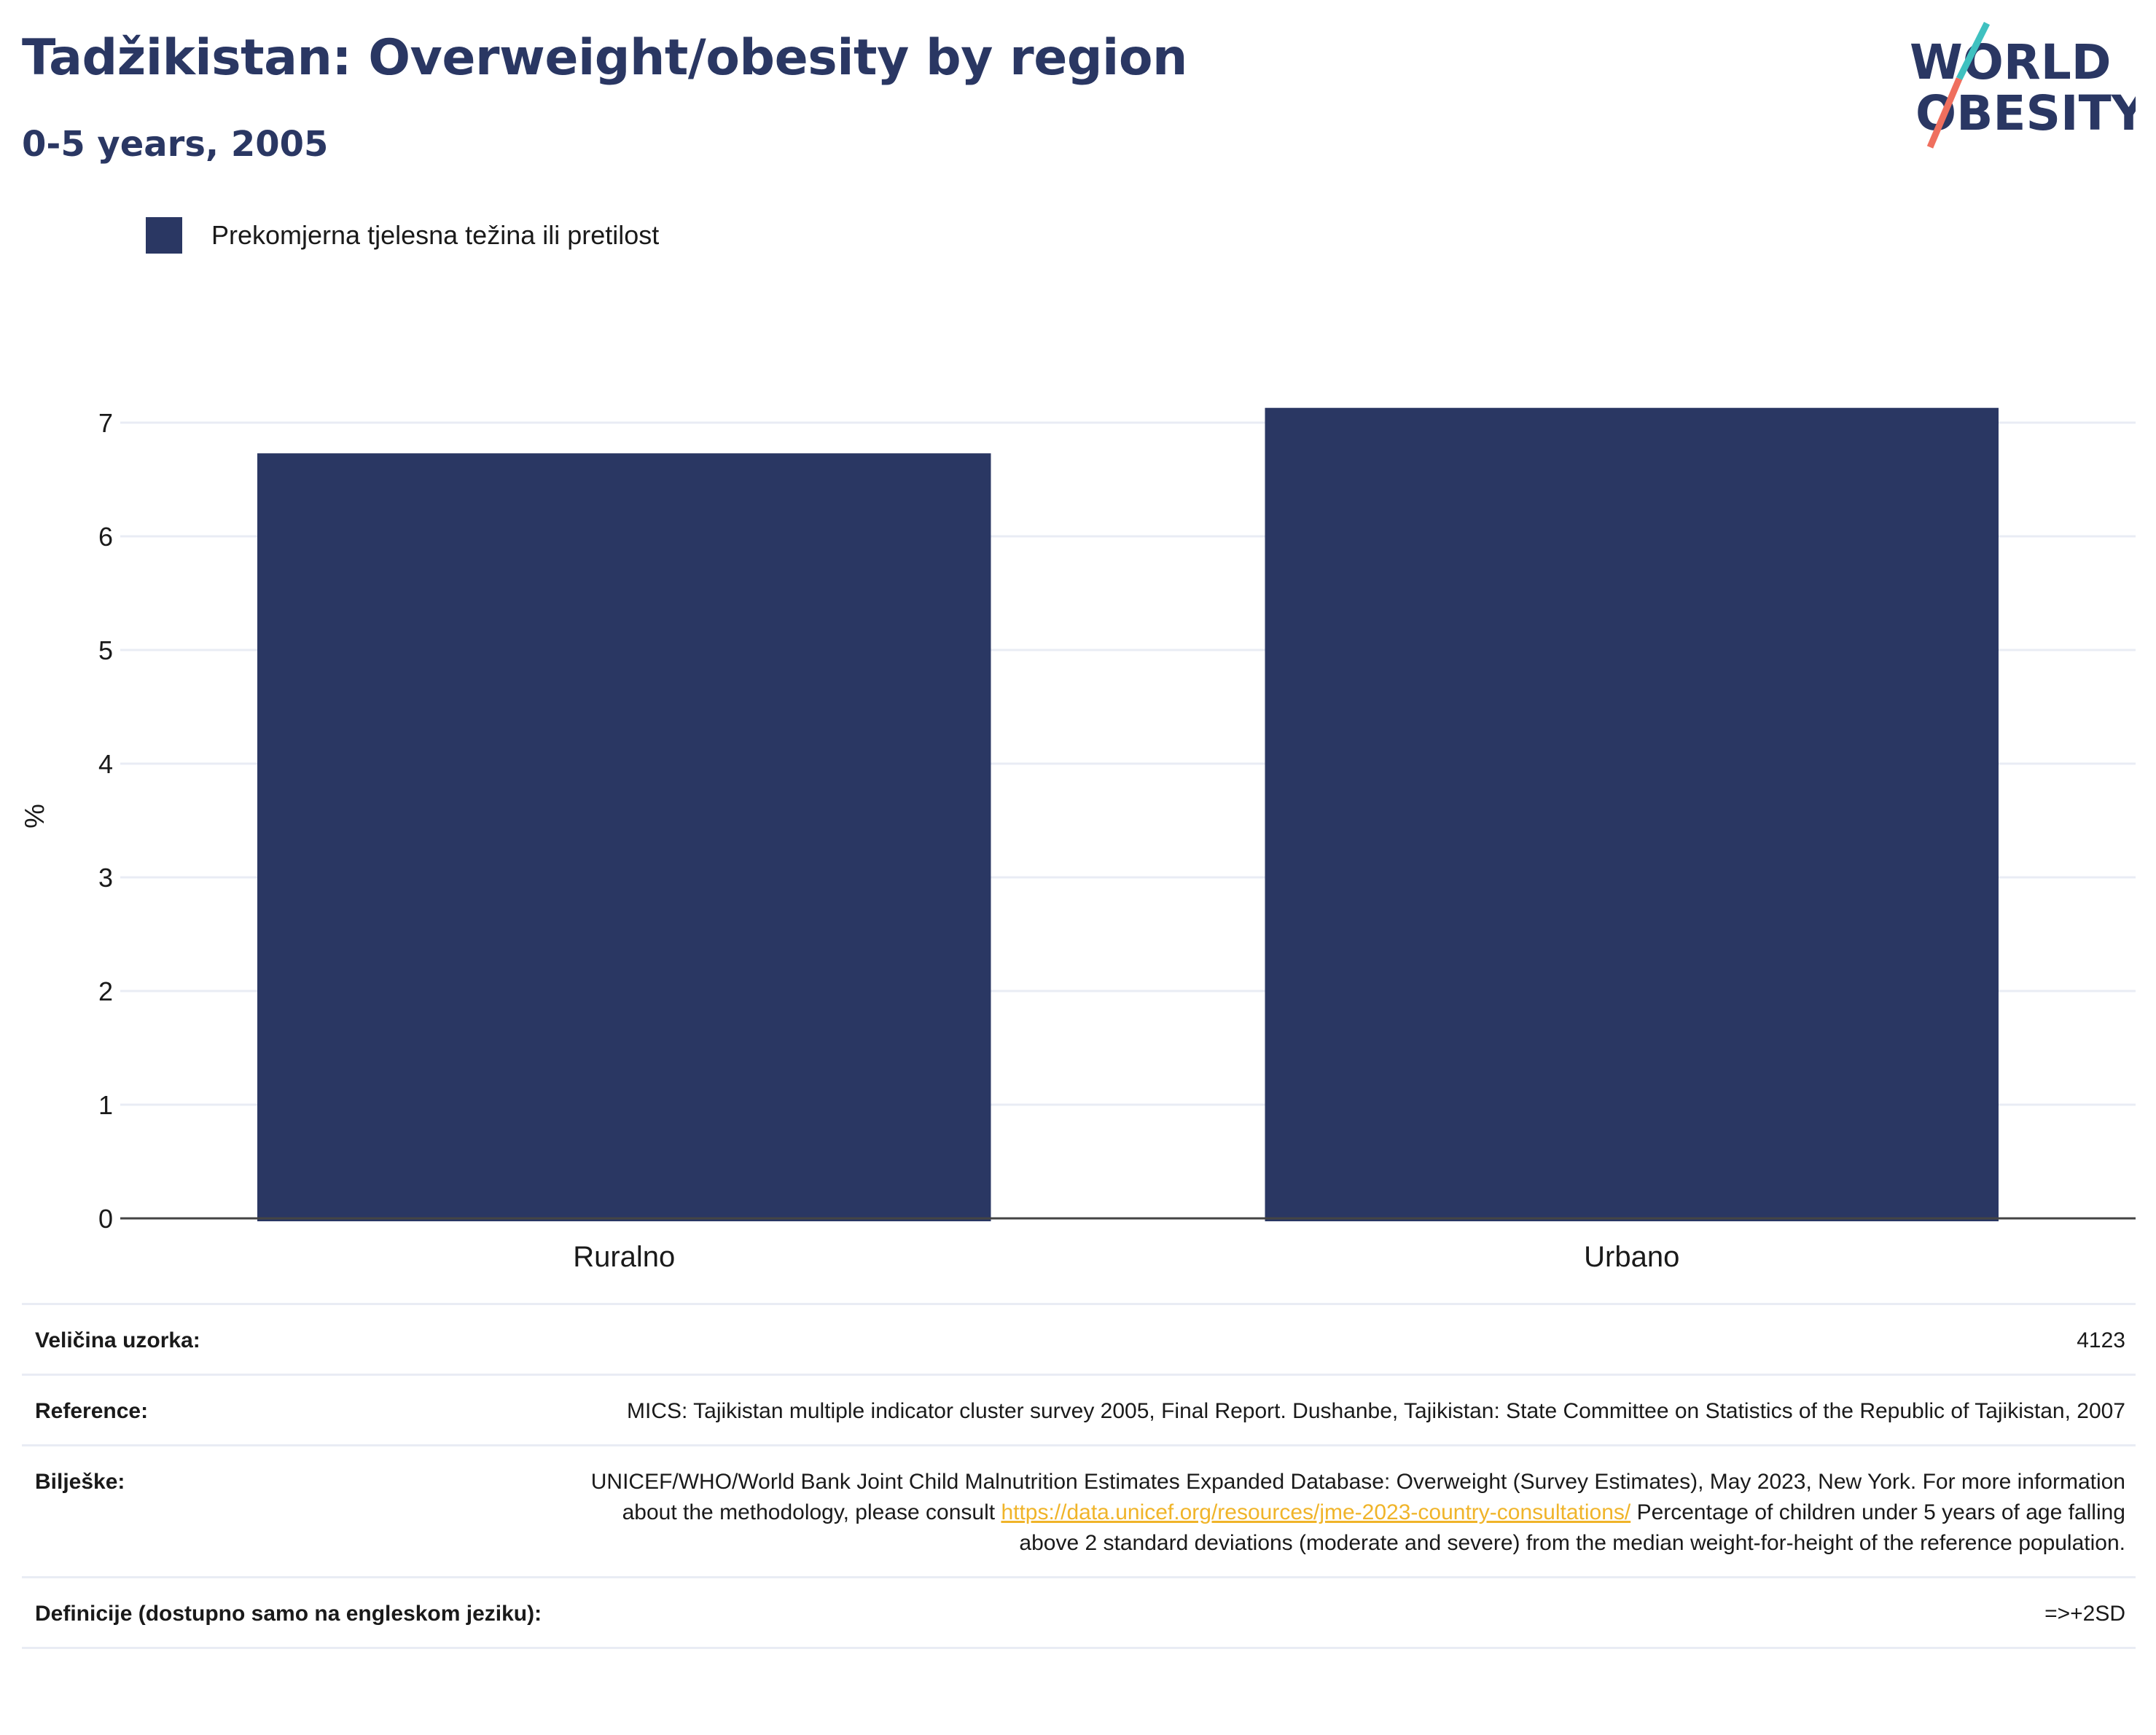 The height and width of the screenshot is (1735, 2156). I want to click on y-tick-label: 7, so click(105, 423).